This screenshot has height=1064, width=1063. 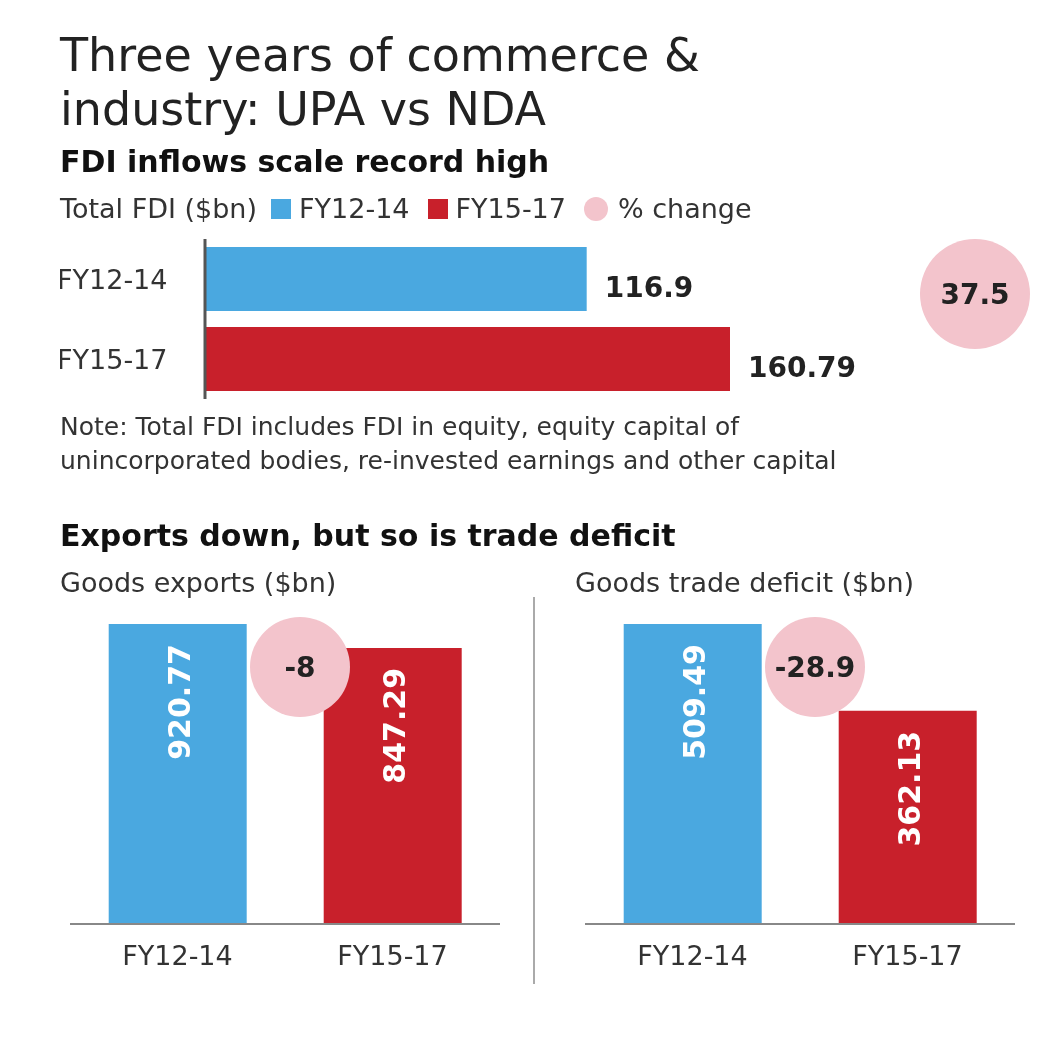 What do you see at coordinates (305, 161) in the screenshot?
I see `chart-subtitle: FDI inflows scale record high` at bounding box center [305, 161].